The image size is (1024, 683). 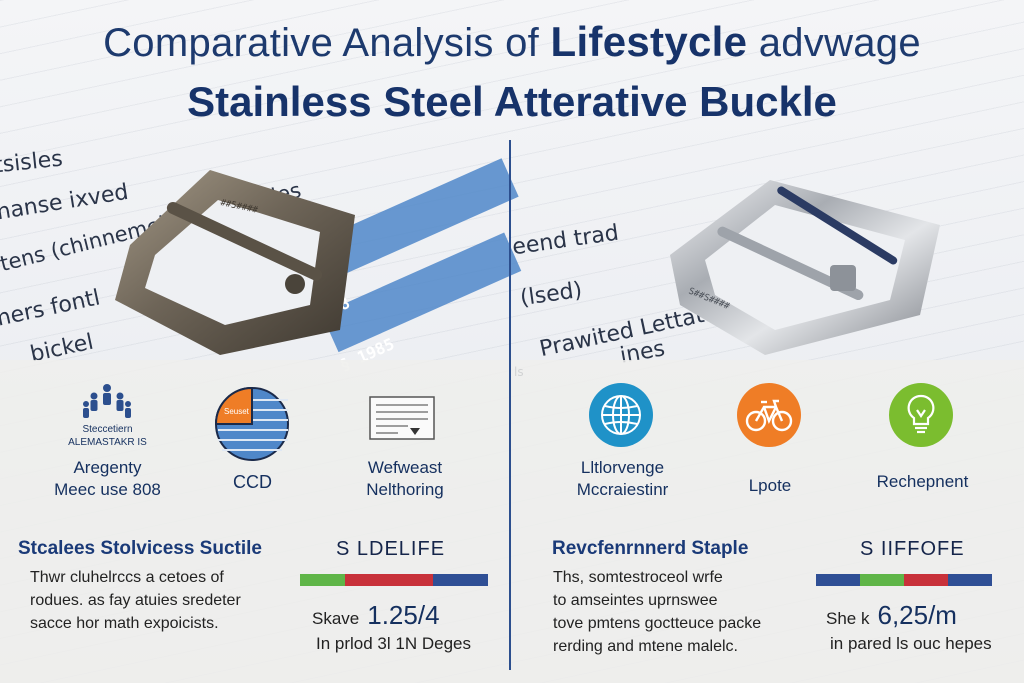 I want to click on right-stat-label: She k, so click(x=848, y=618).